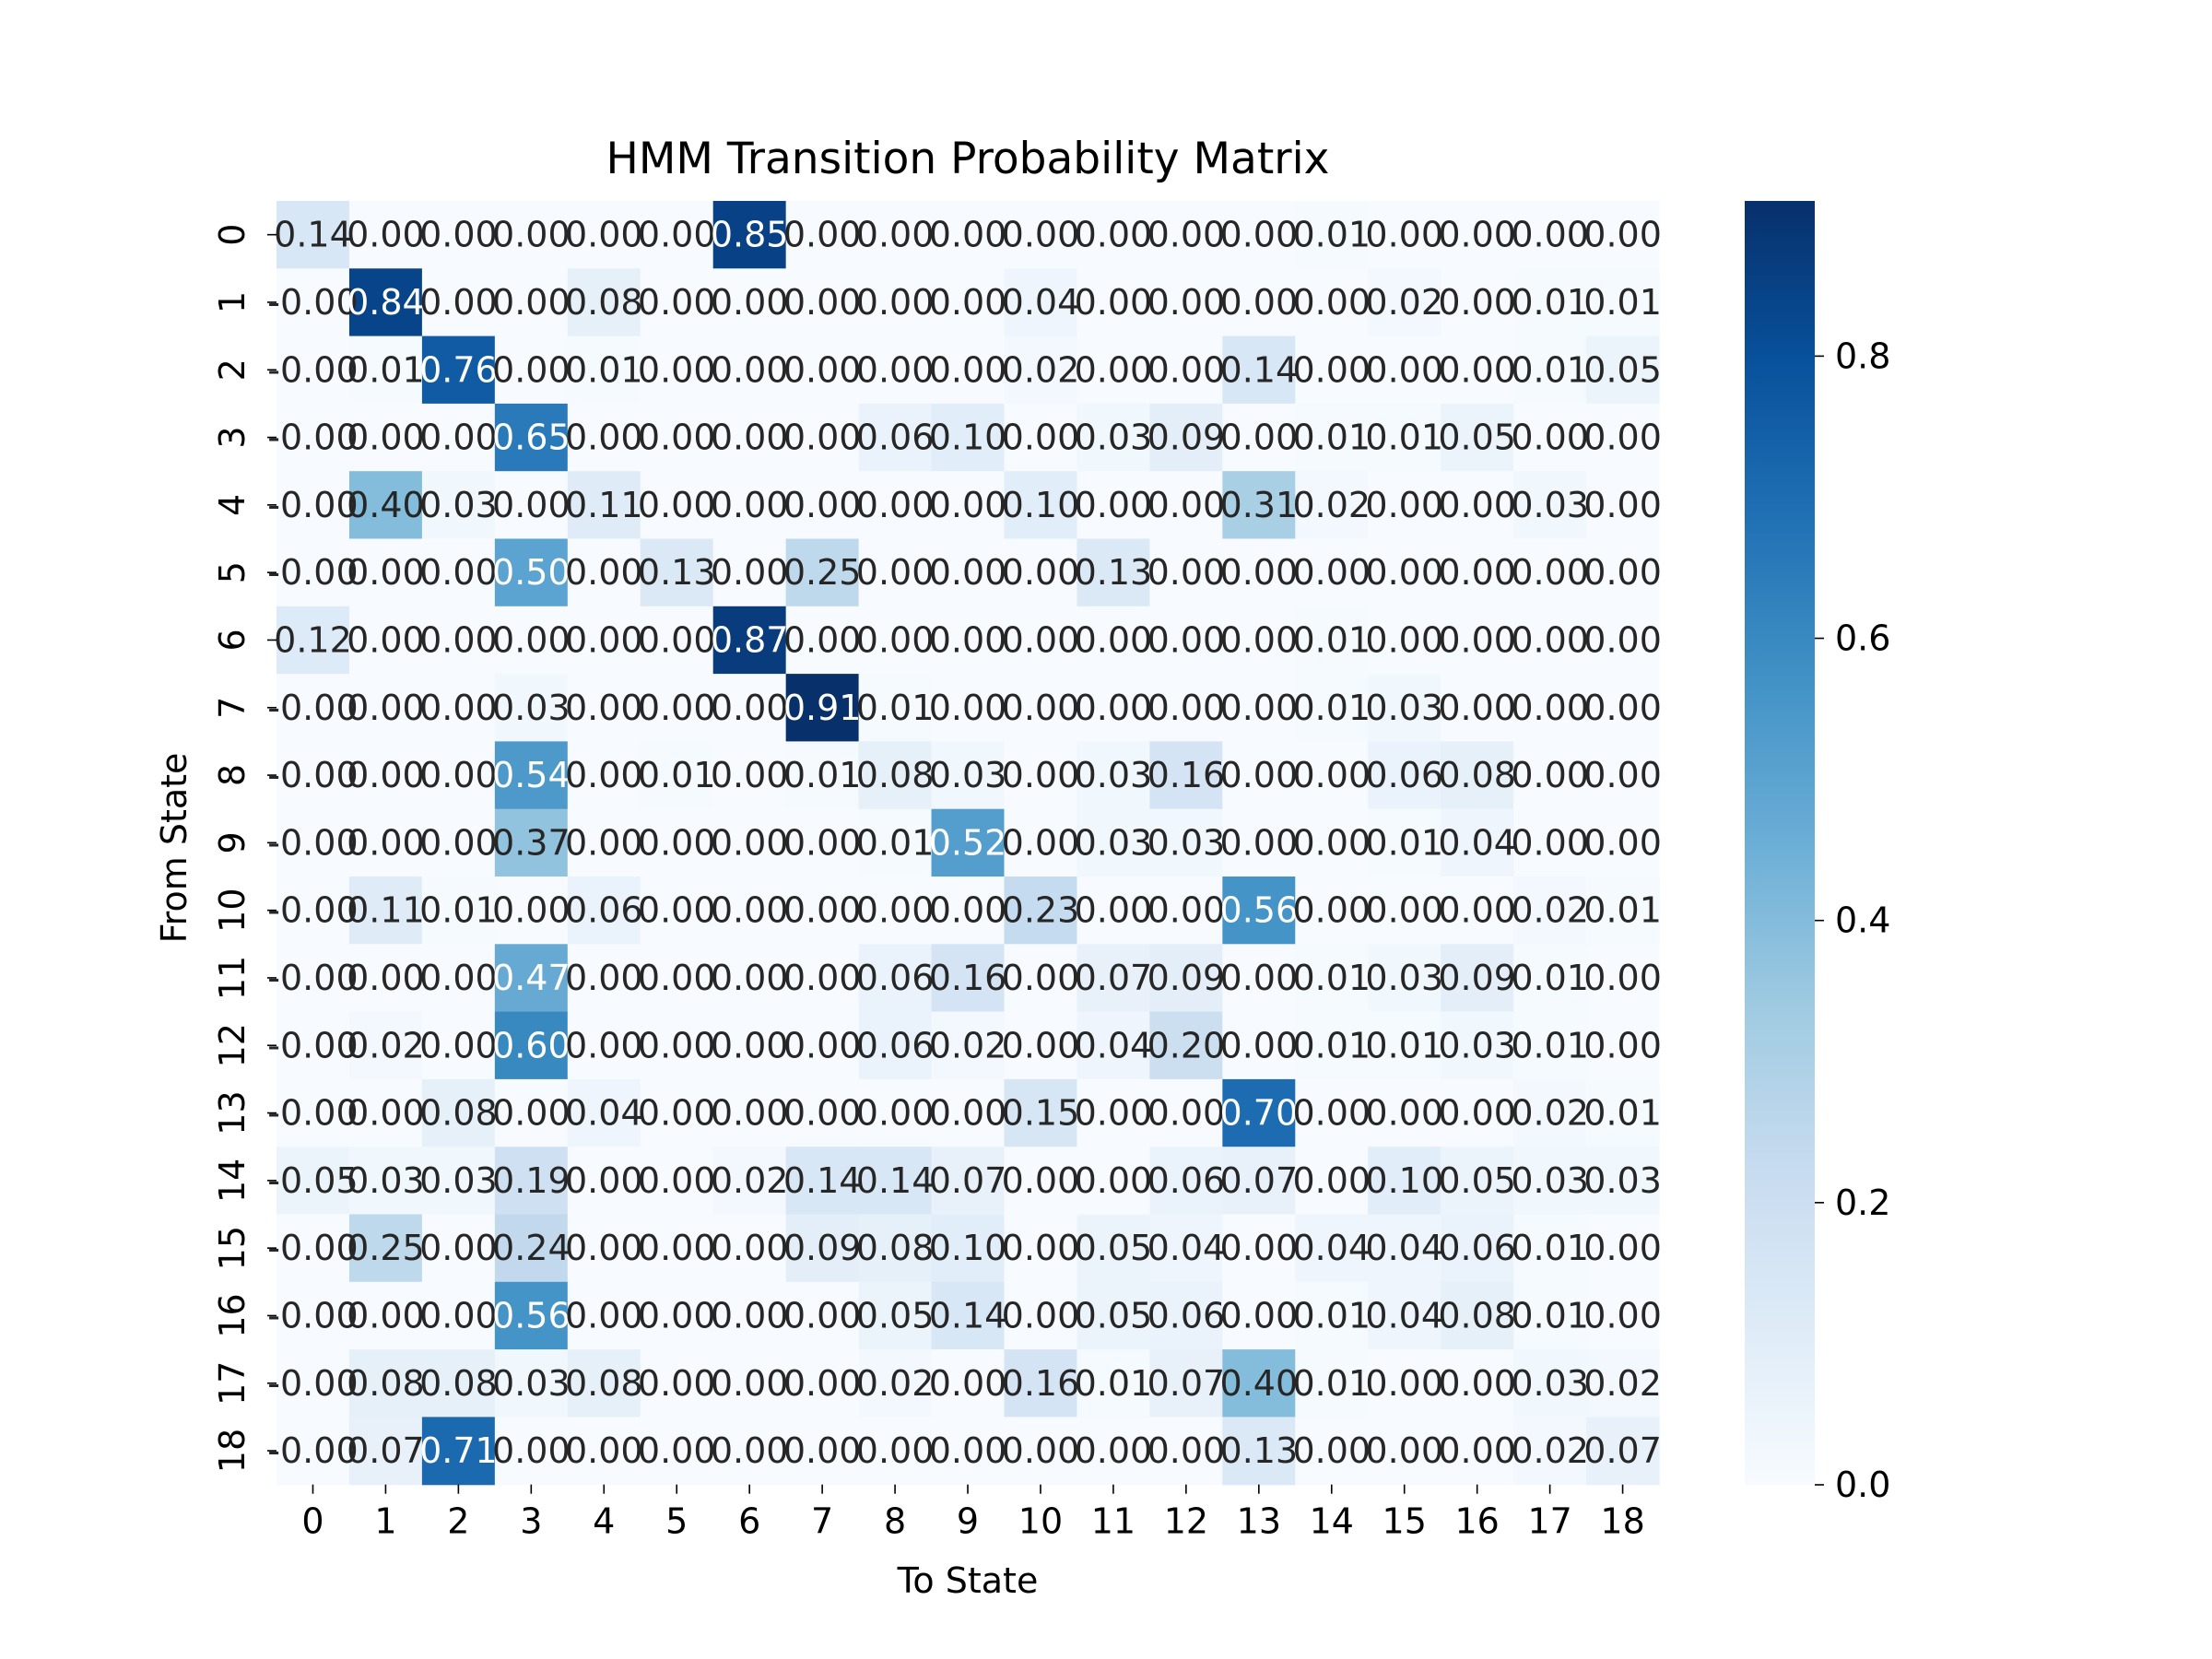 The height and width of the screenshot is (1659, 2212). I want to click on cell-label-17-3: 0.03, so click(531, 1383).